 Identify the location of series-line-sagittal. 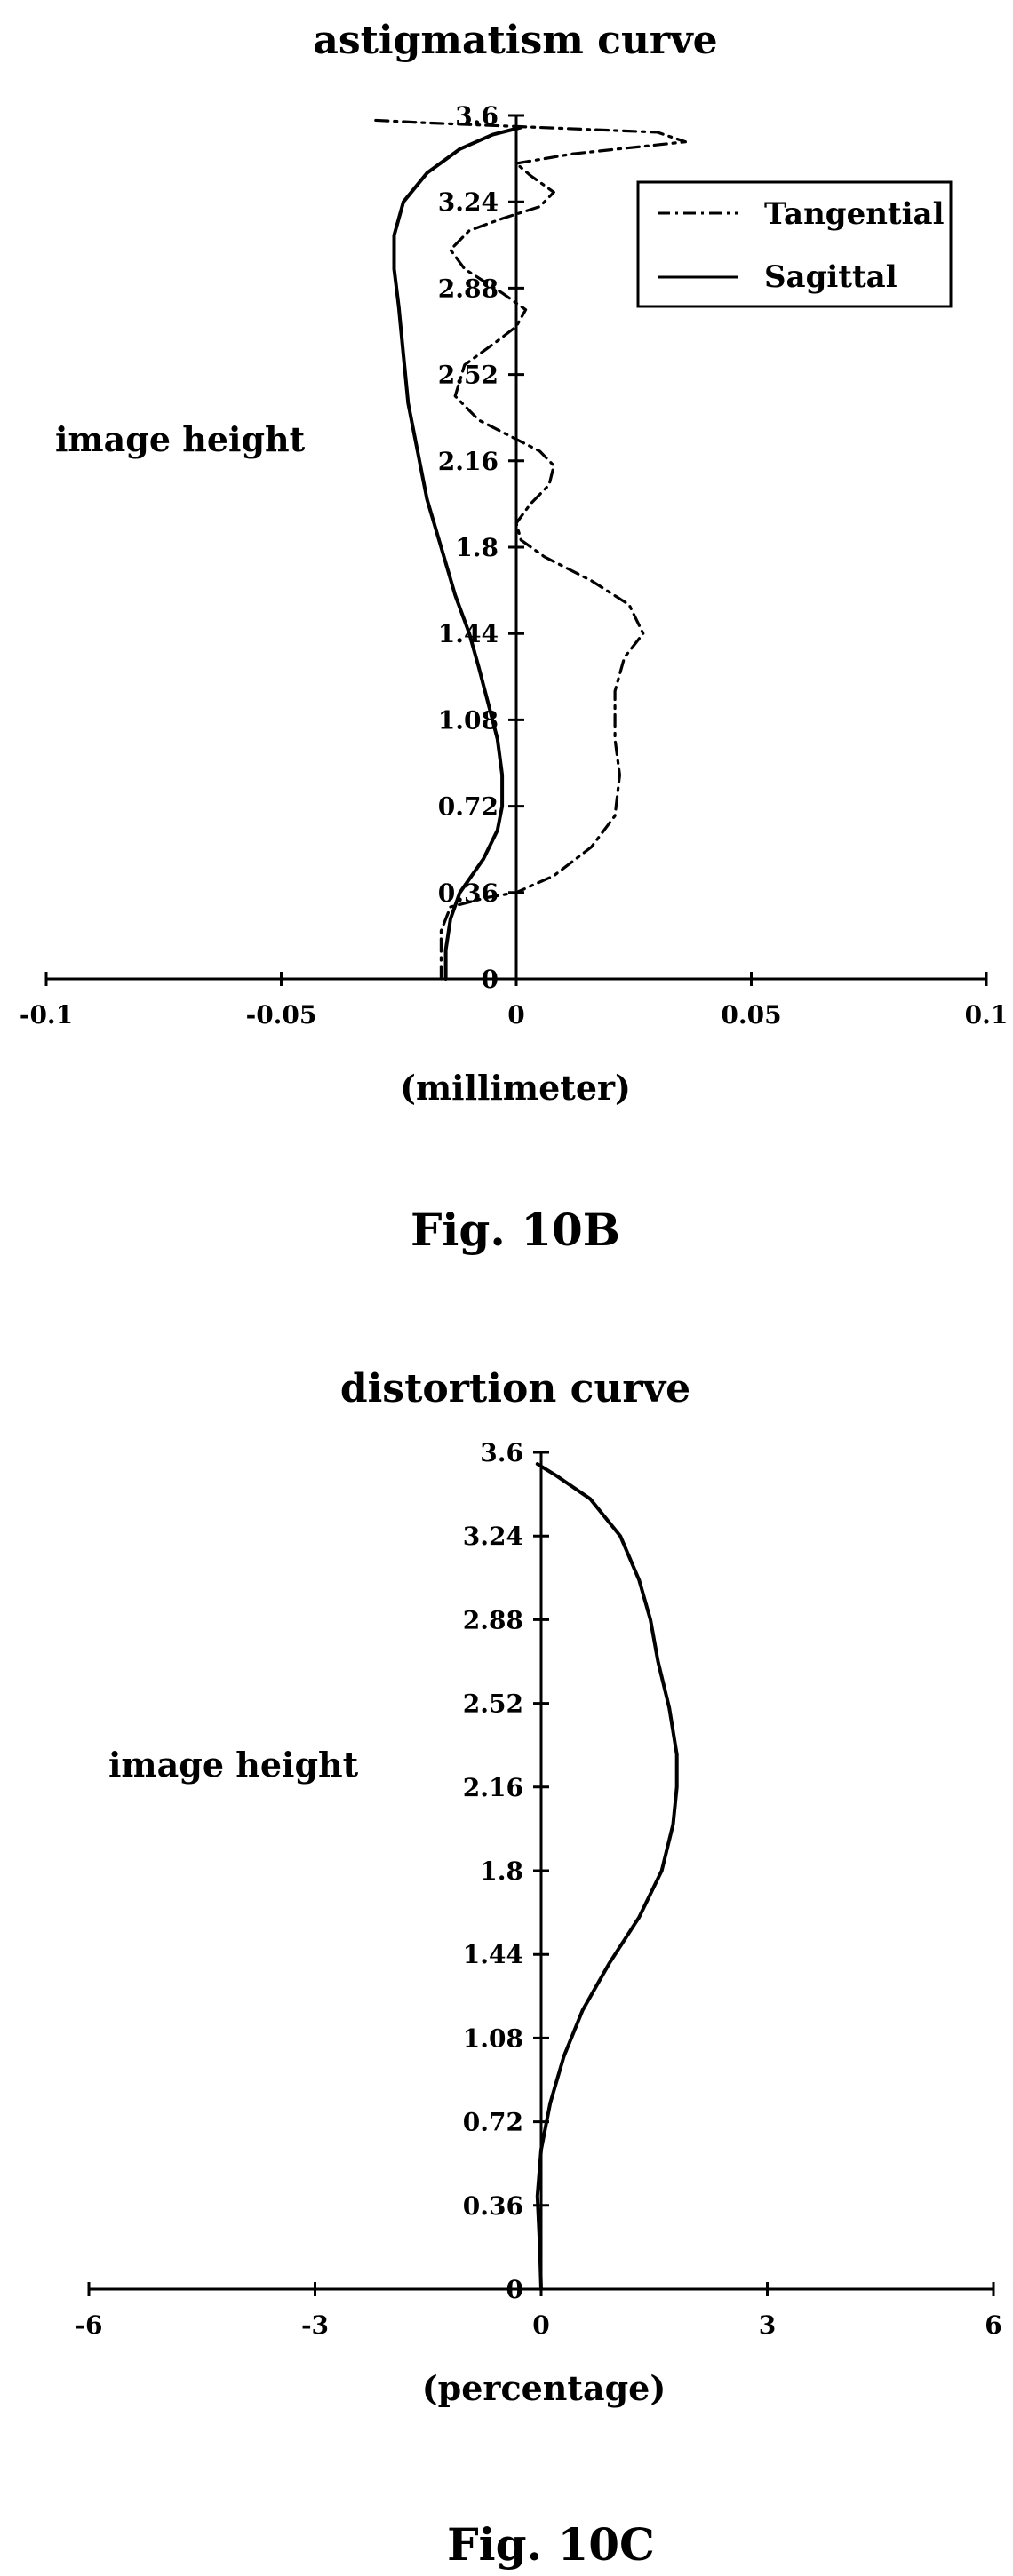
(457, 553).